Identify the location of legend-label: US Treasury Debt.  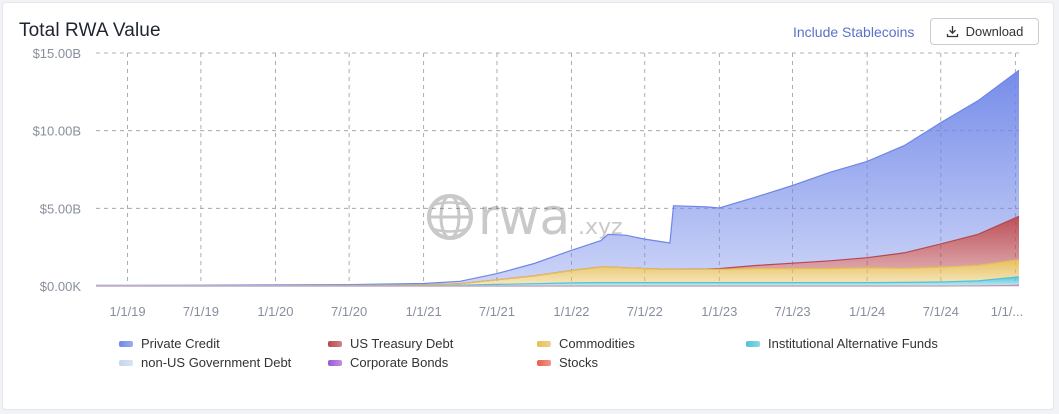
(402, 343).